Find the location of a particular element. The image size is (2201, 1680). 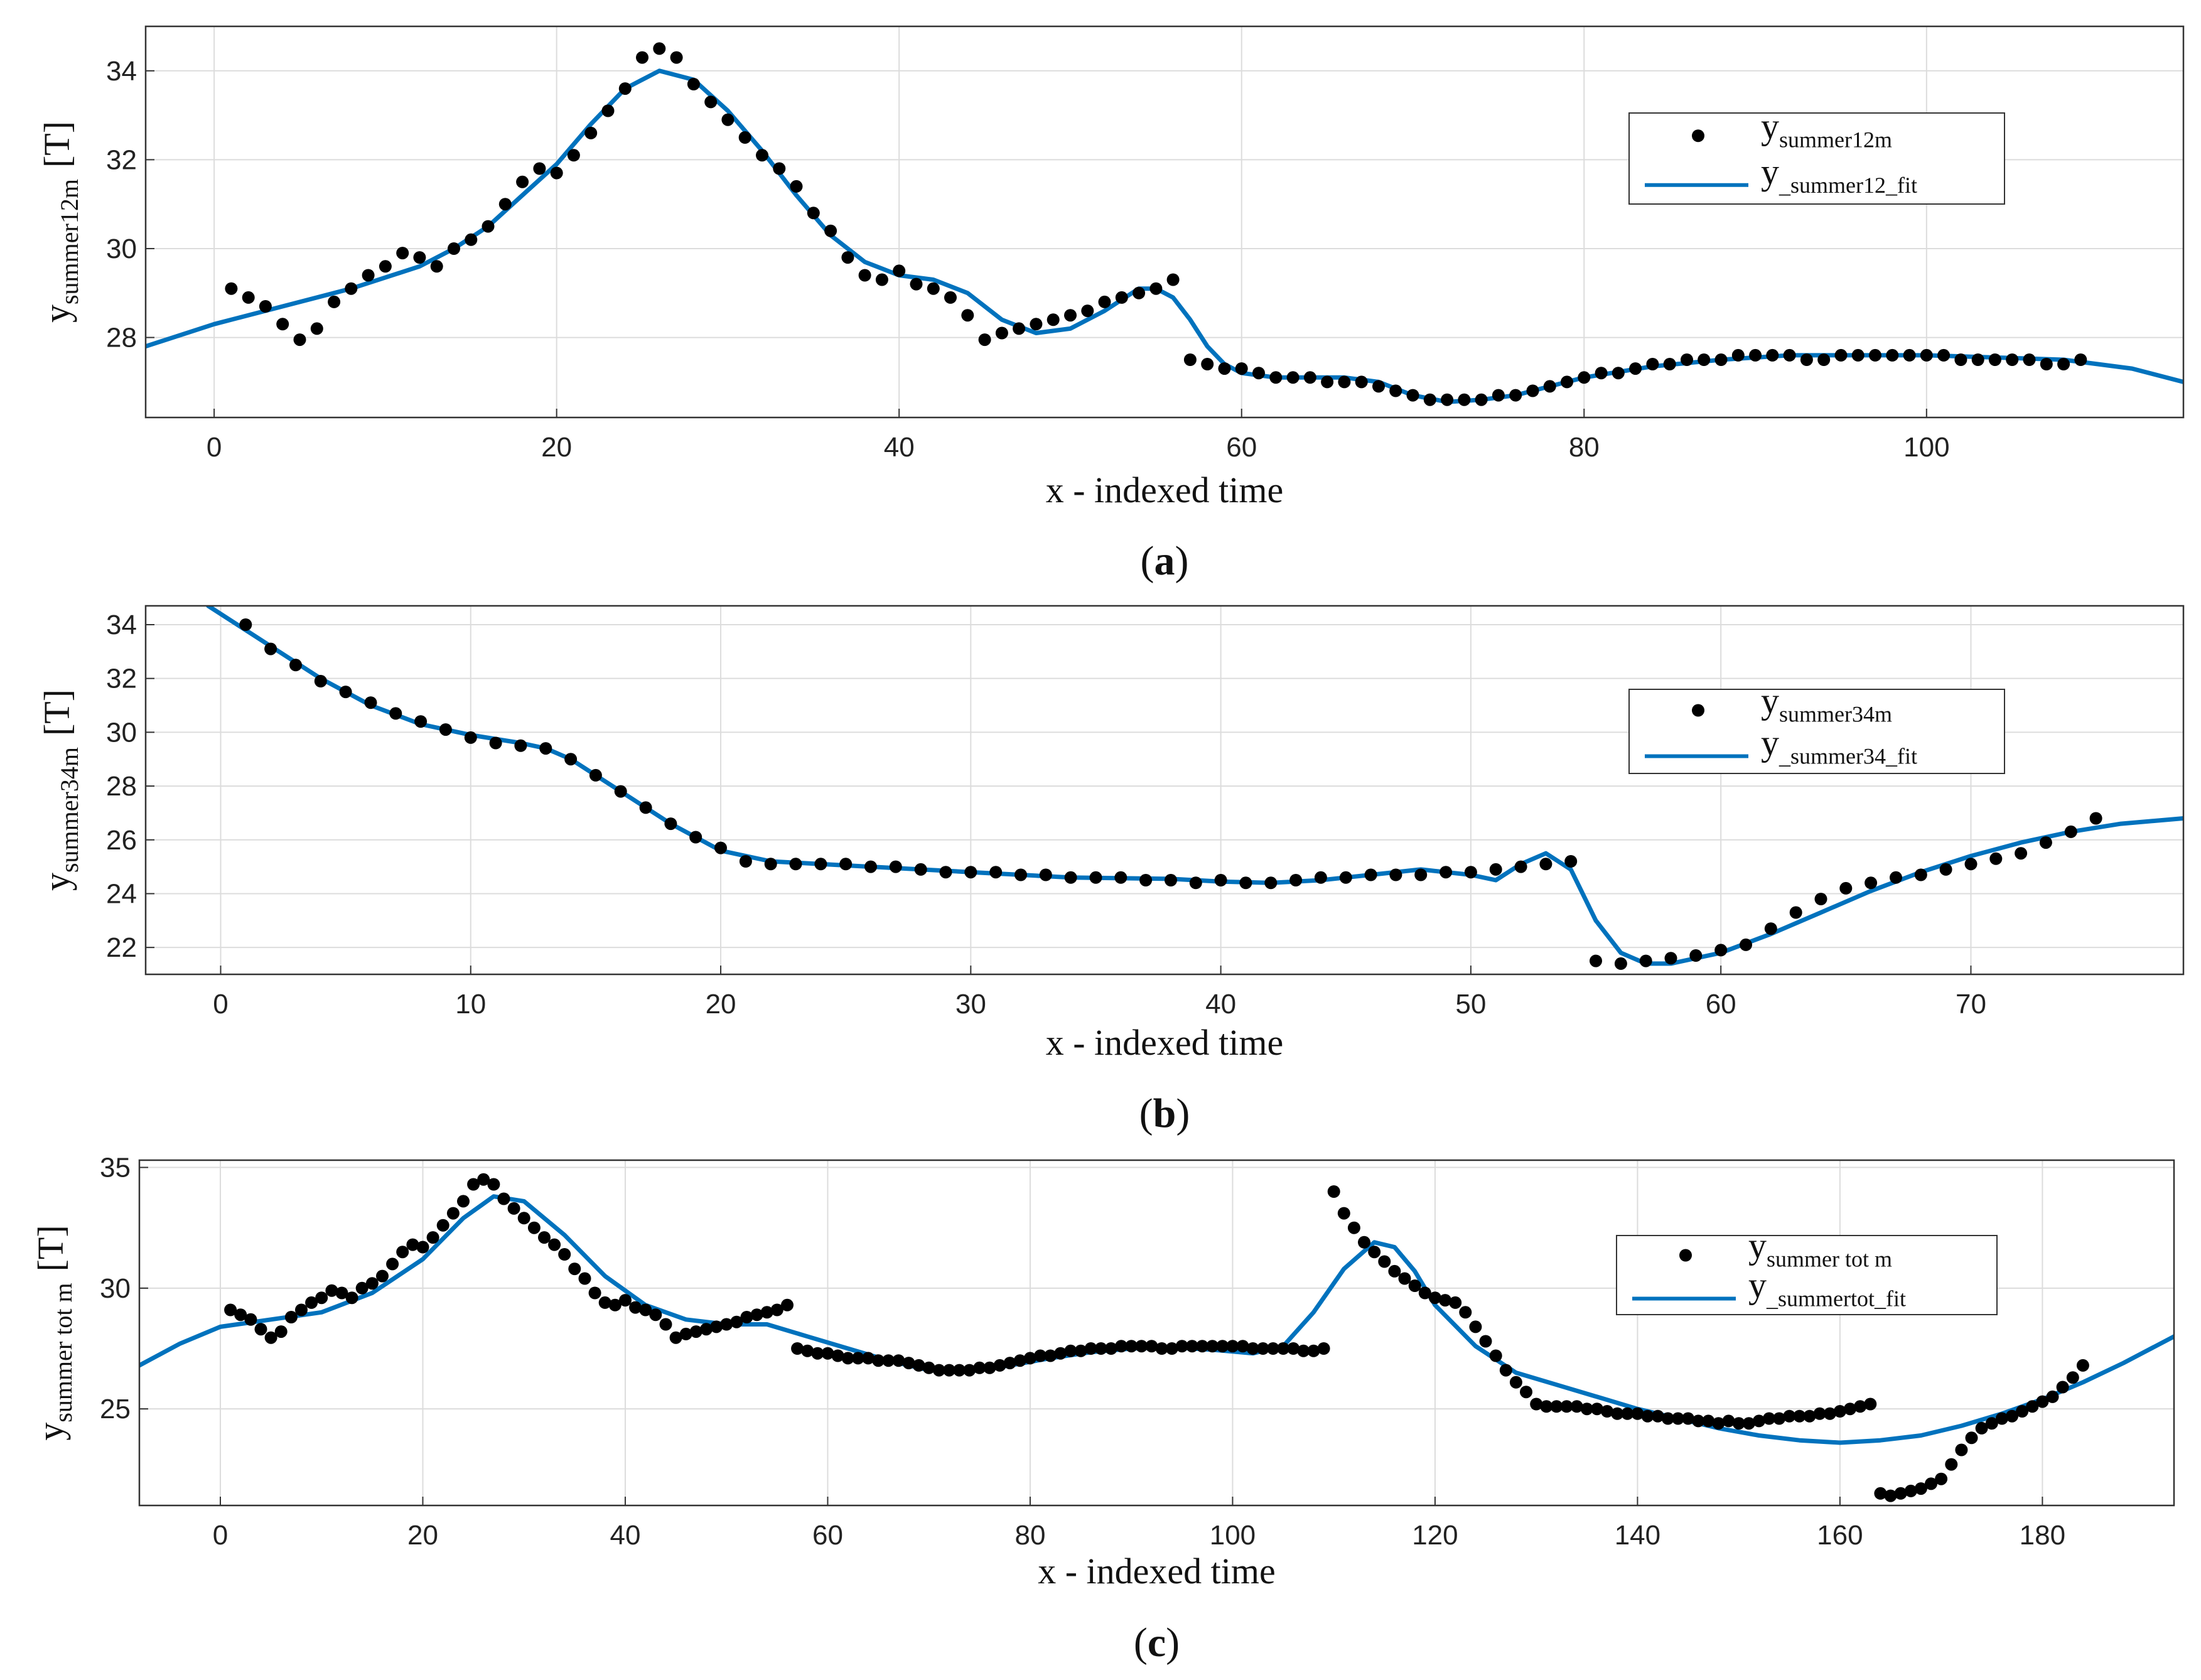

panel-caption: (a) is located at coordinates (1165, 561).